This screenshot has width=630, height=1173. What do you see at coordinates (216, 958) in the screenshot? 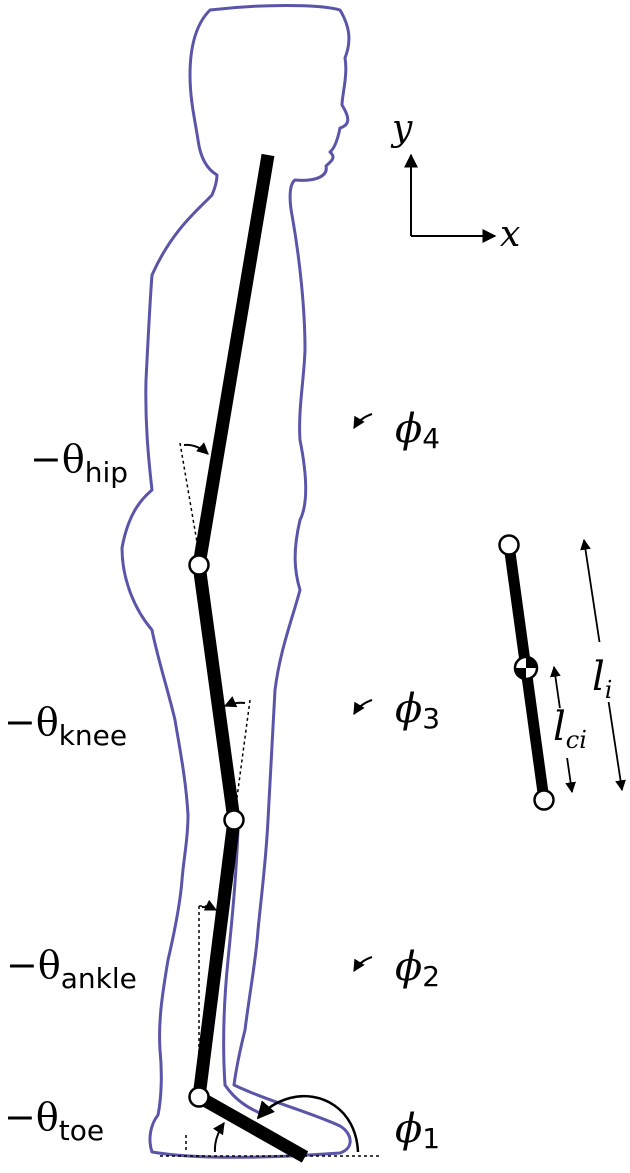
I see `segment-2-shank` at bounding box center [216, 958].